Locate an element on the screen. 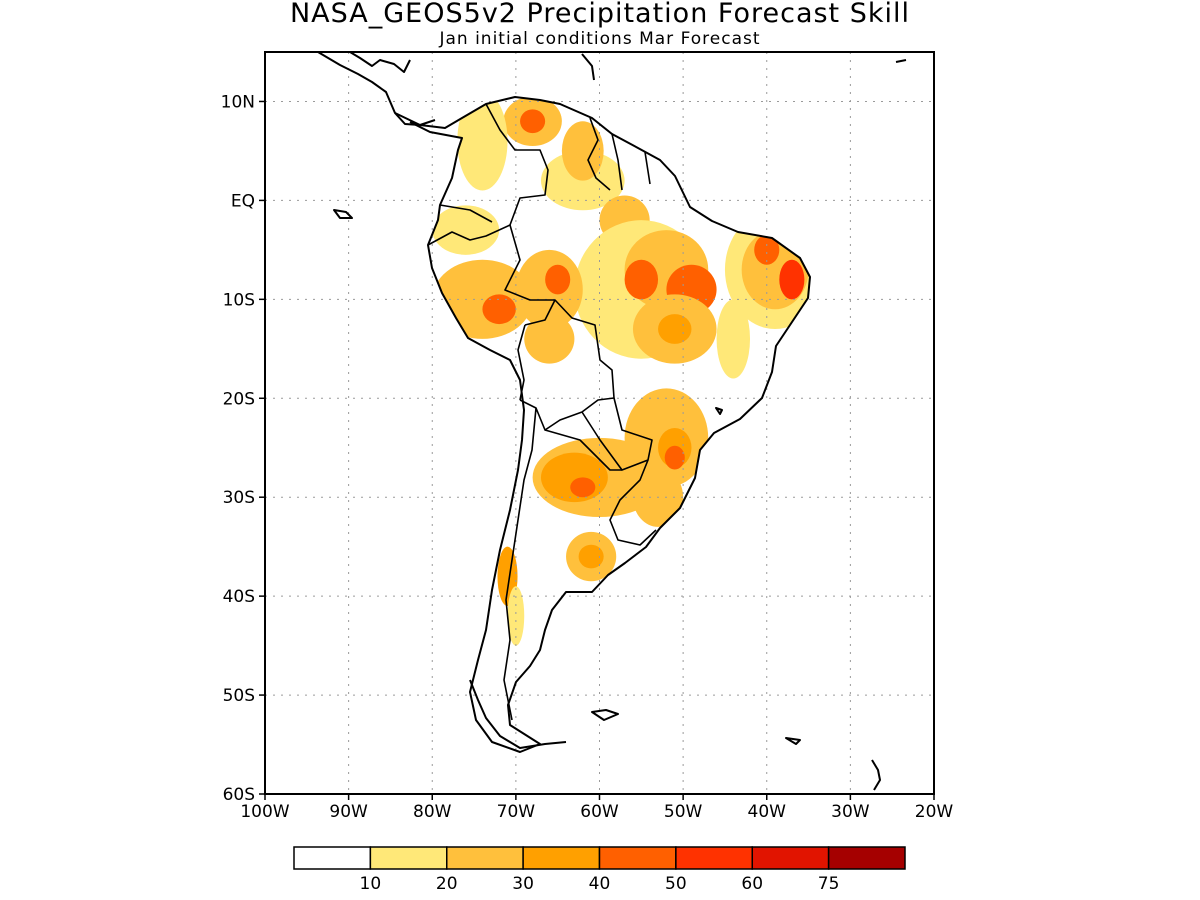 This screenshot has width=1200, height=900. lat-tick-label: 60S is located at coordinates (239, 795).